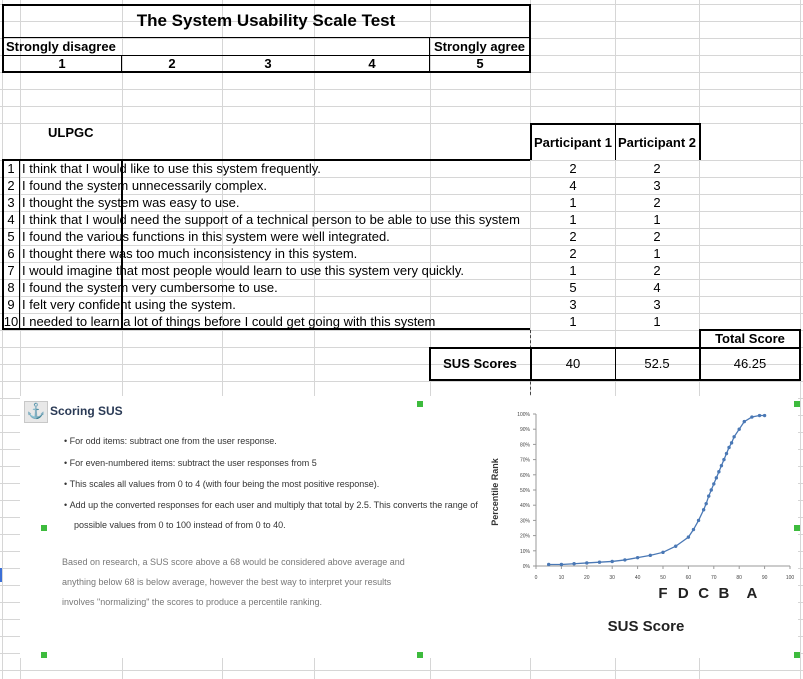 The height and width of the screenshot is (679, 803). Describe the element at coordinates (525, 445) in the screenshot. I see `y-tick-label: 80%` at that location.